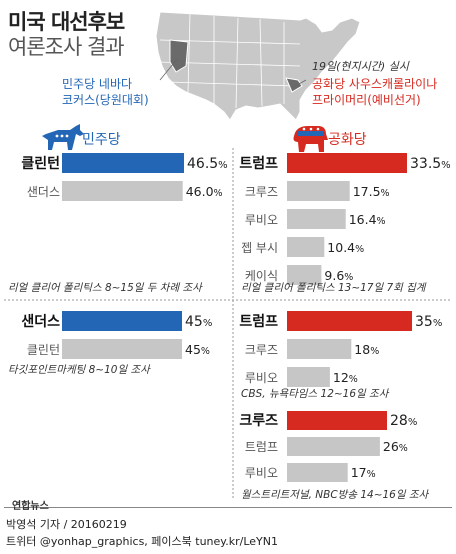  Describe the element at coordinates (428, 322) in the screenshot. I see `value-label: 35%` at that location.